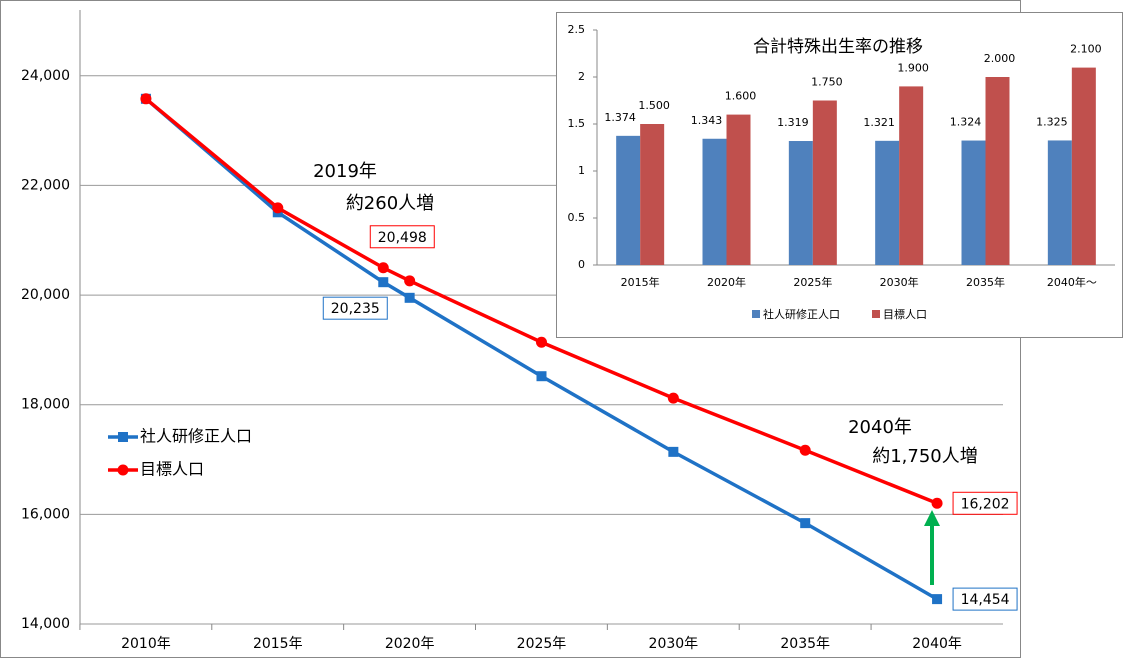  I want to click on value-label: 1.500, so click(654, 105).